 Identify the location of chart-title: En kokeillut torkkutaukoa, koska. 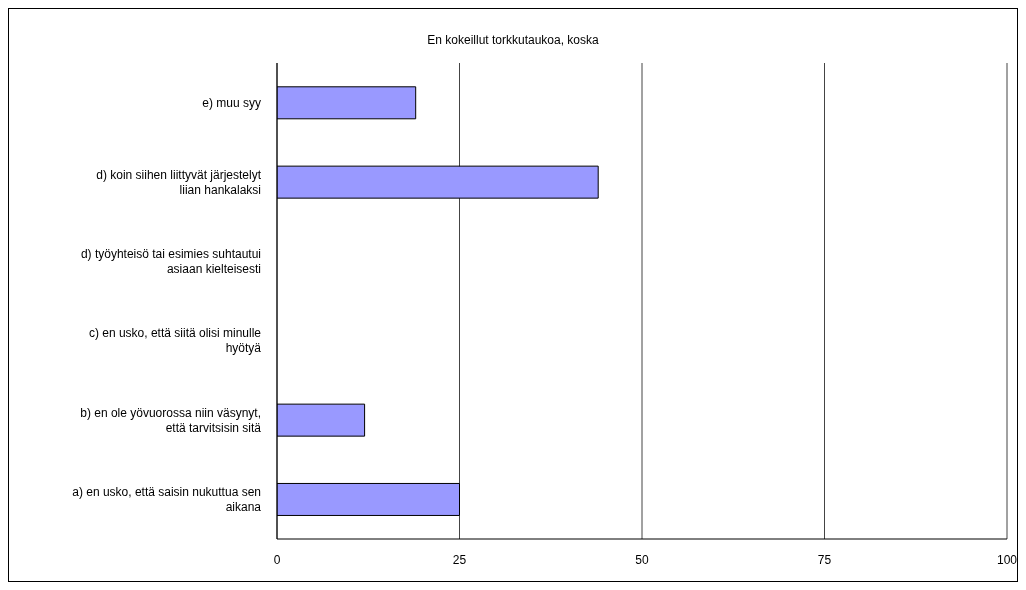
(513, 40).